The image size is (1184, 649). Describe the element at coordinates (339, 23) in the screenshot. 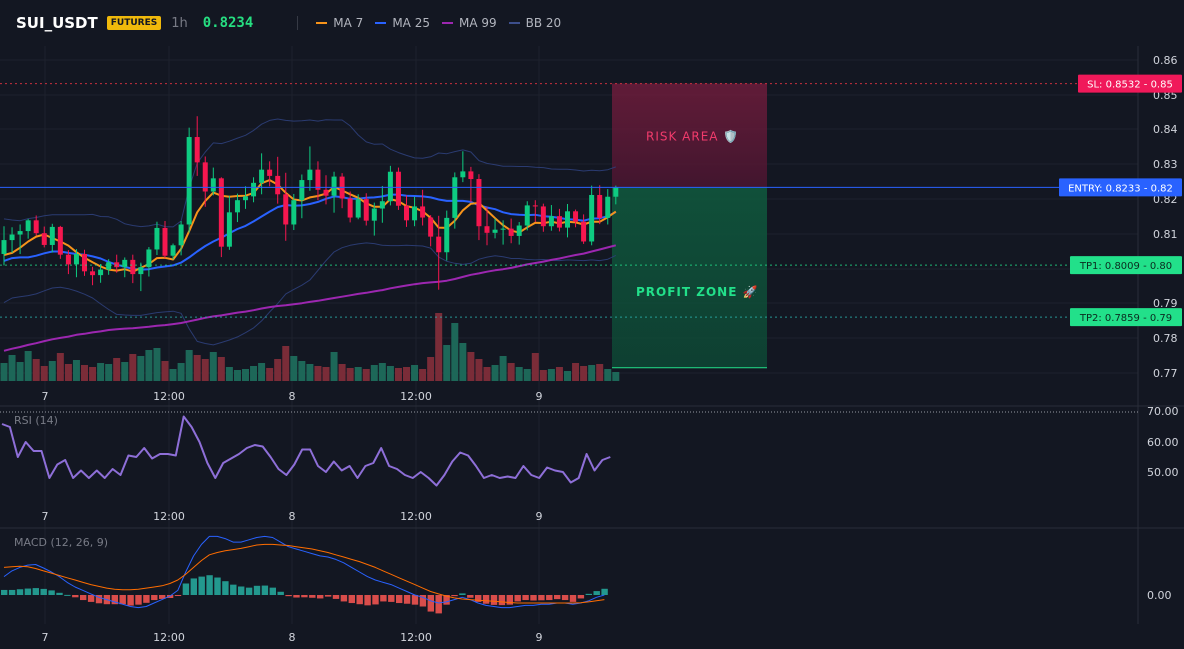

I see `legend-ma7: MA 7` at that location.